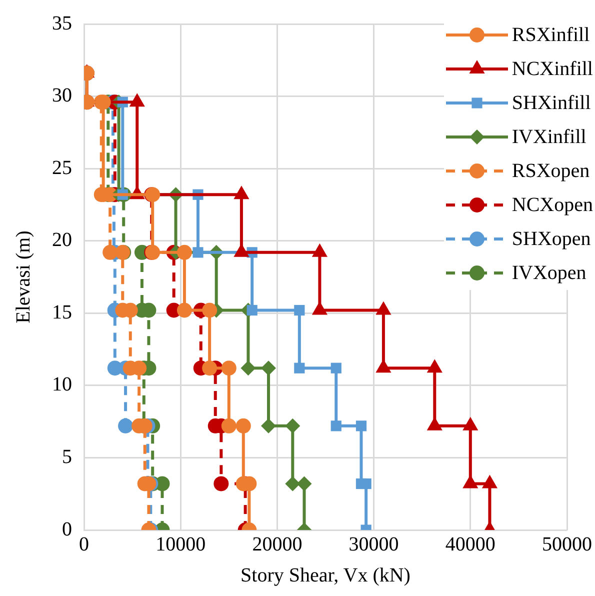 This screenshot has width=595, height=596. Describe the element at coordinates (551, 239) in the screenshot. I see `legend-label: SHXopen` at that location.